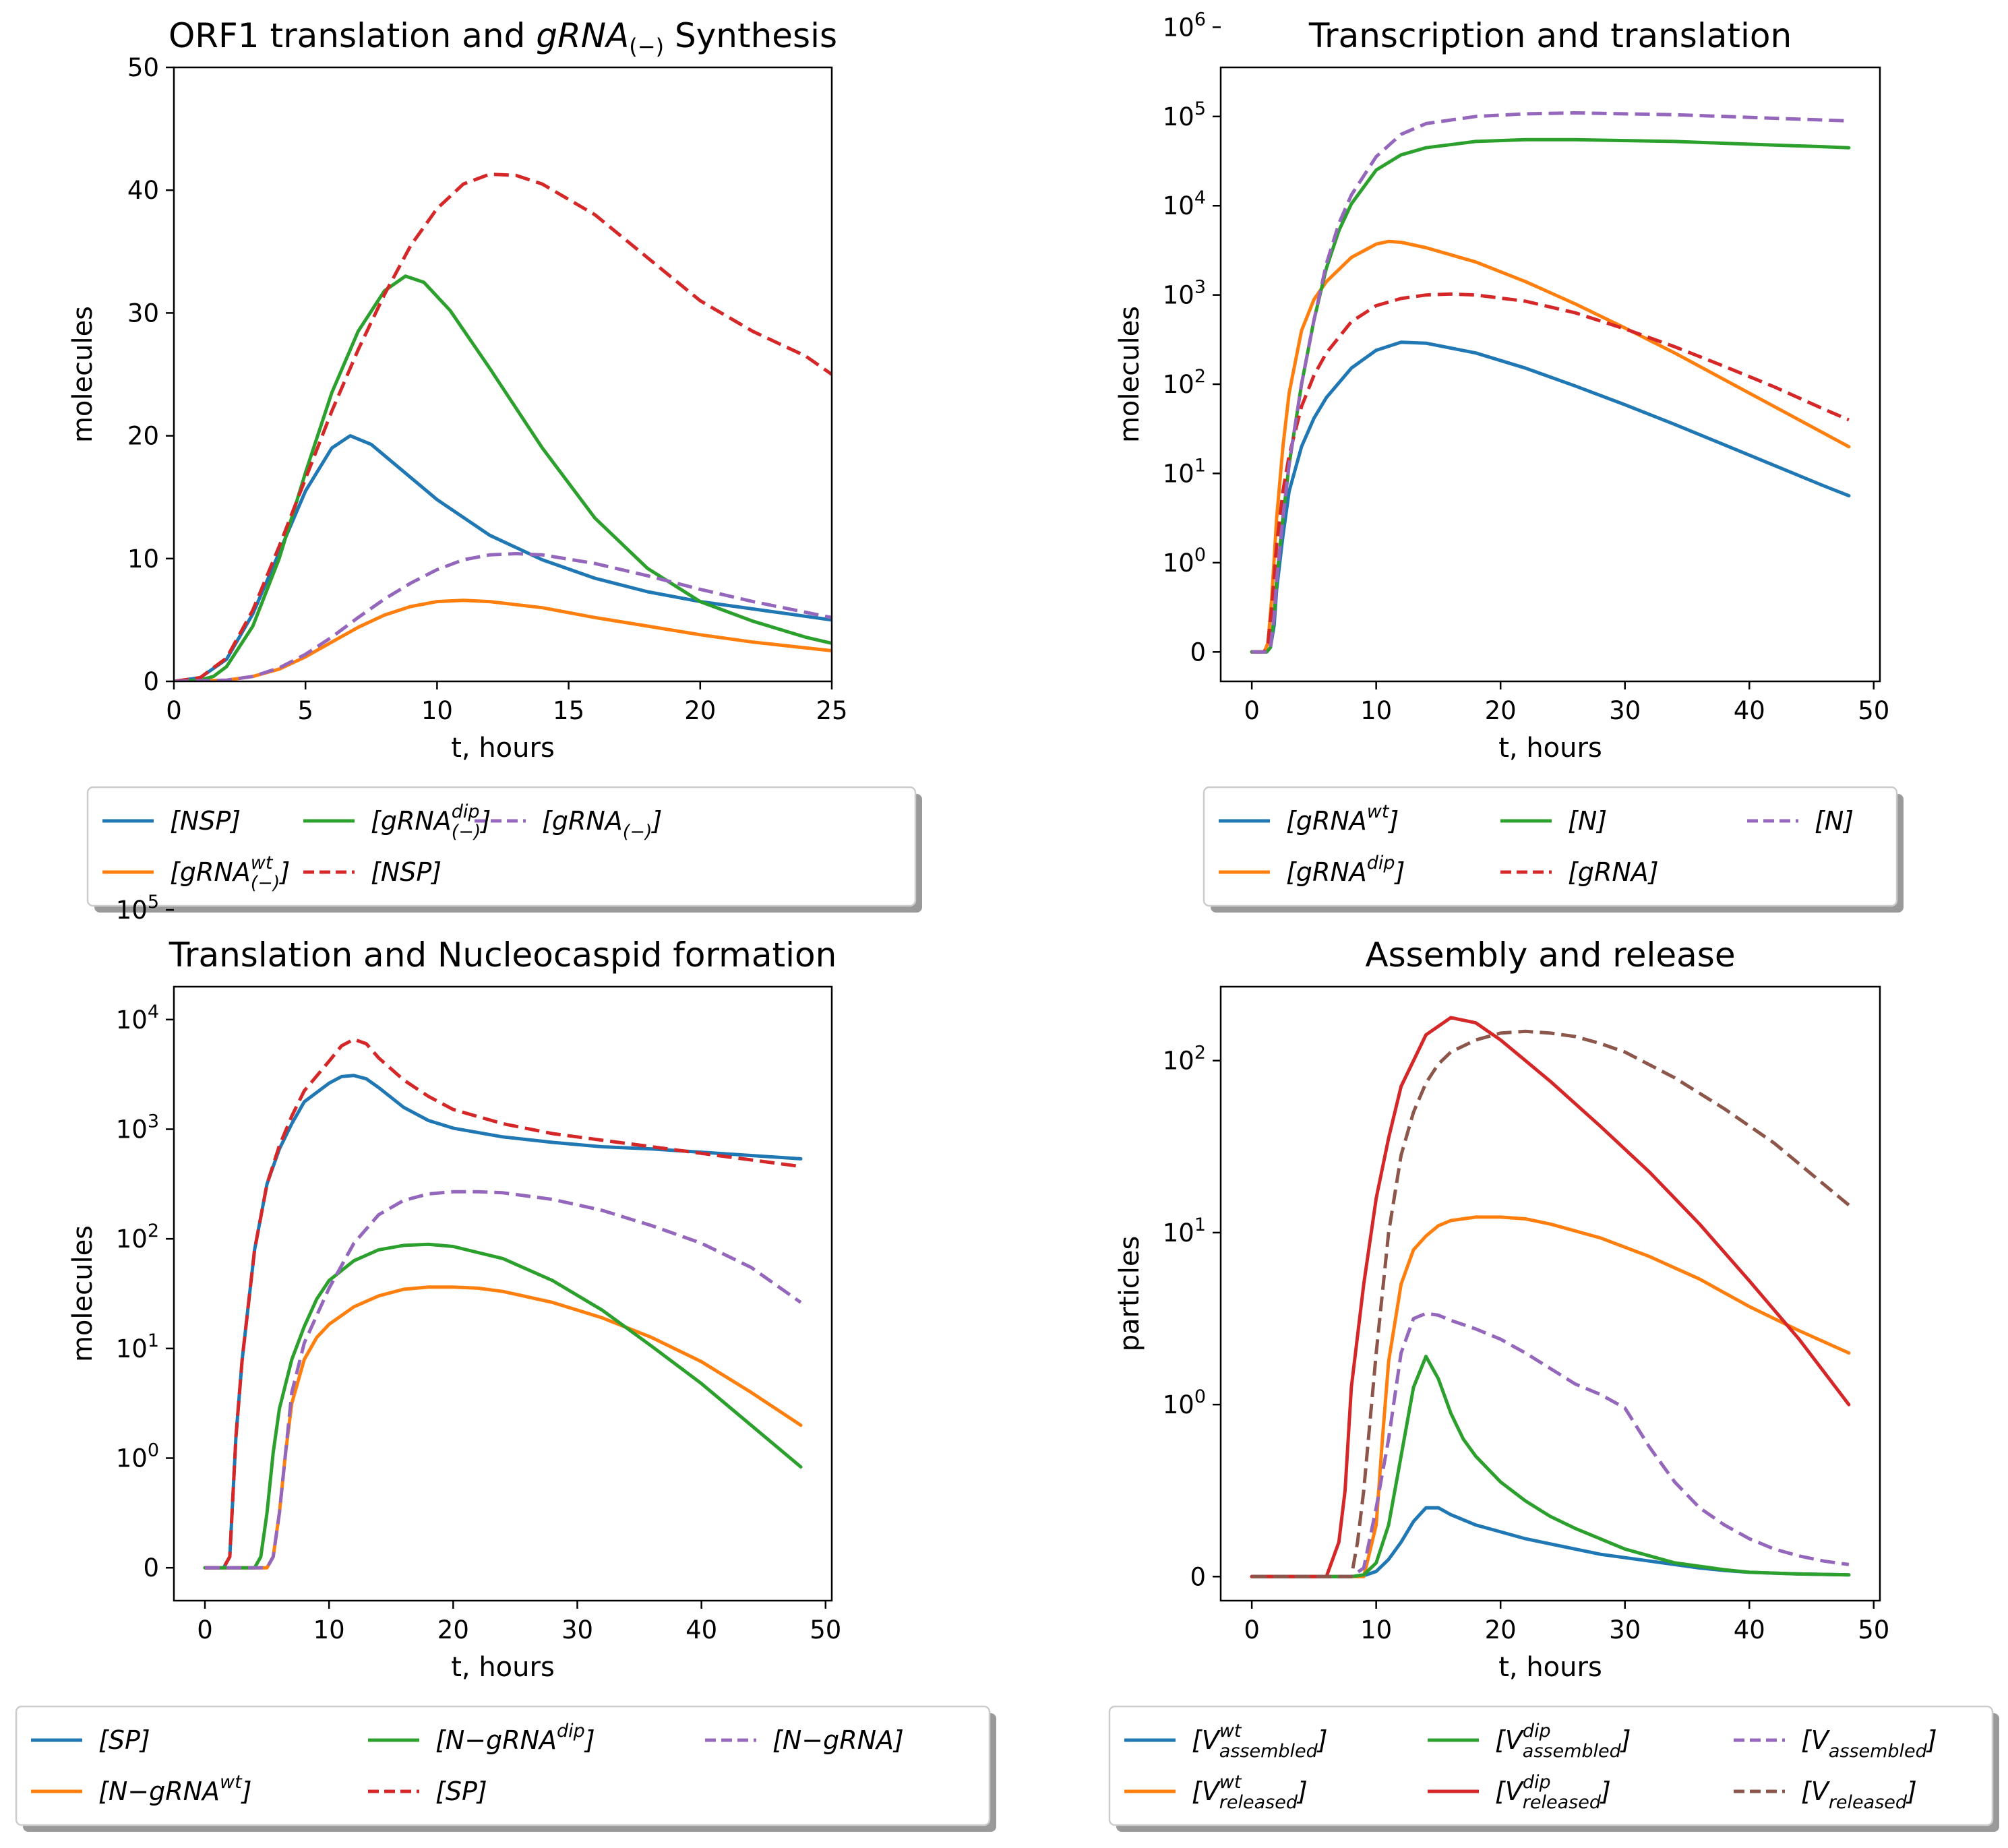  Describe the element at coordinates (568, 711) in the screenshot. I see `x-tick-label: 15` at that location.